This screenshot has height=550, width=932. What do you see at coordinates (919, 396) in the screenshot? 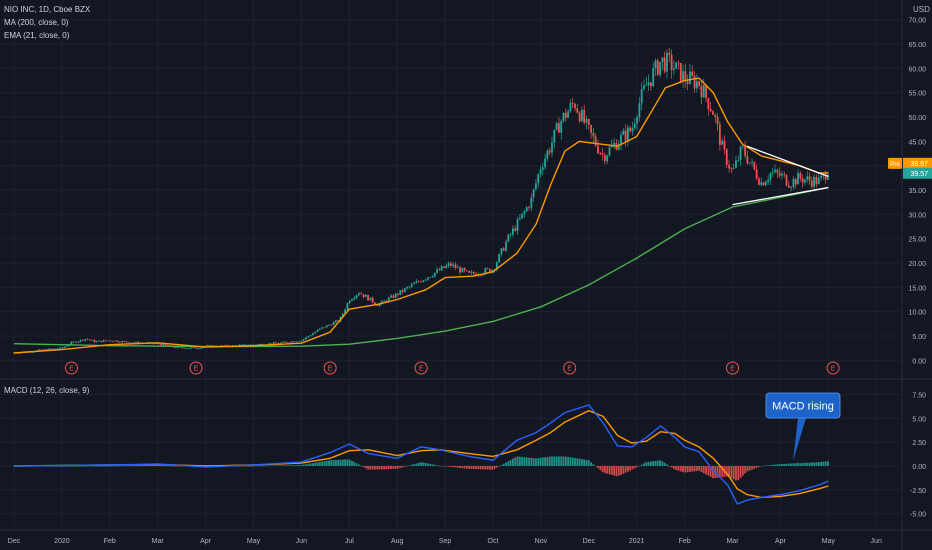
I see `macd-tick-label: 7.50` at bounding box center [919, 396].